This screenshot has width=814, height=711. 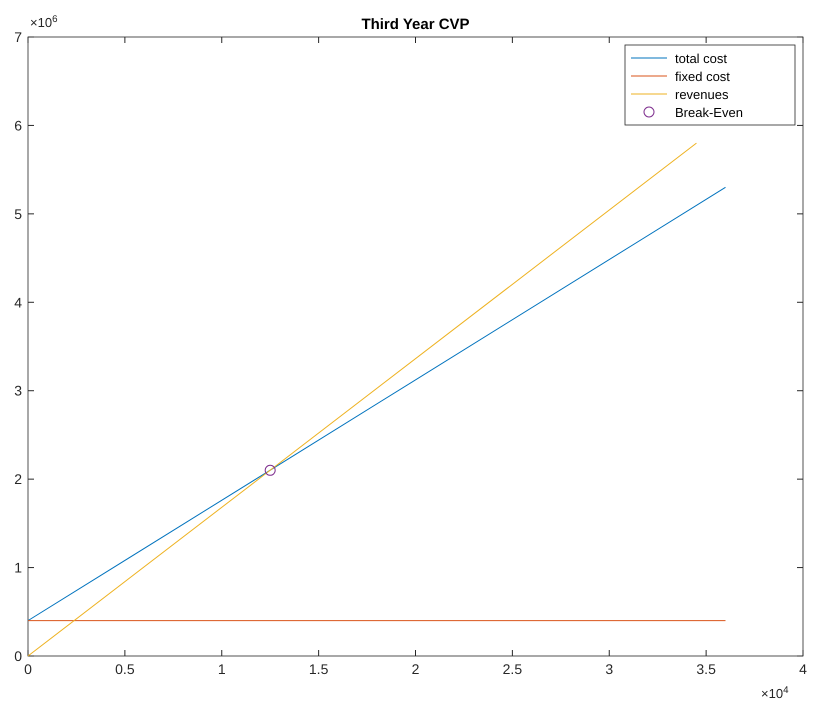 I want to click on x-tick-label: 2, so click(x=416, y=669).